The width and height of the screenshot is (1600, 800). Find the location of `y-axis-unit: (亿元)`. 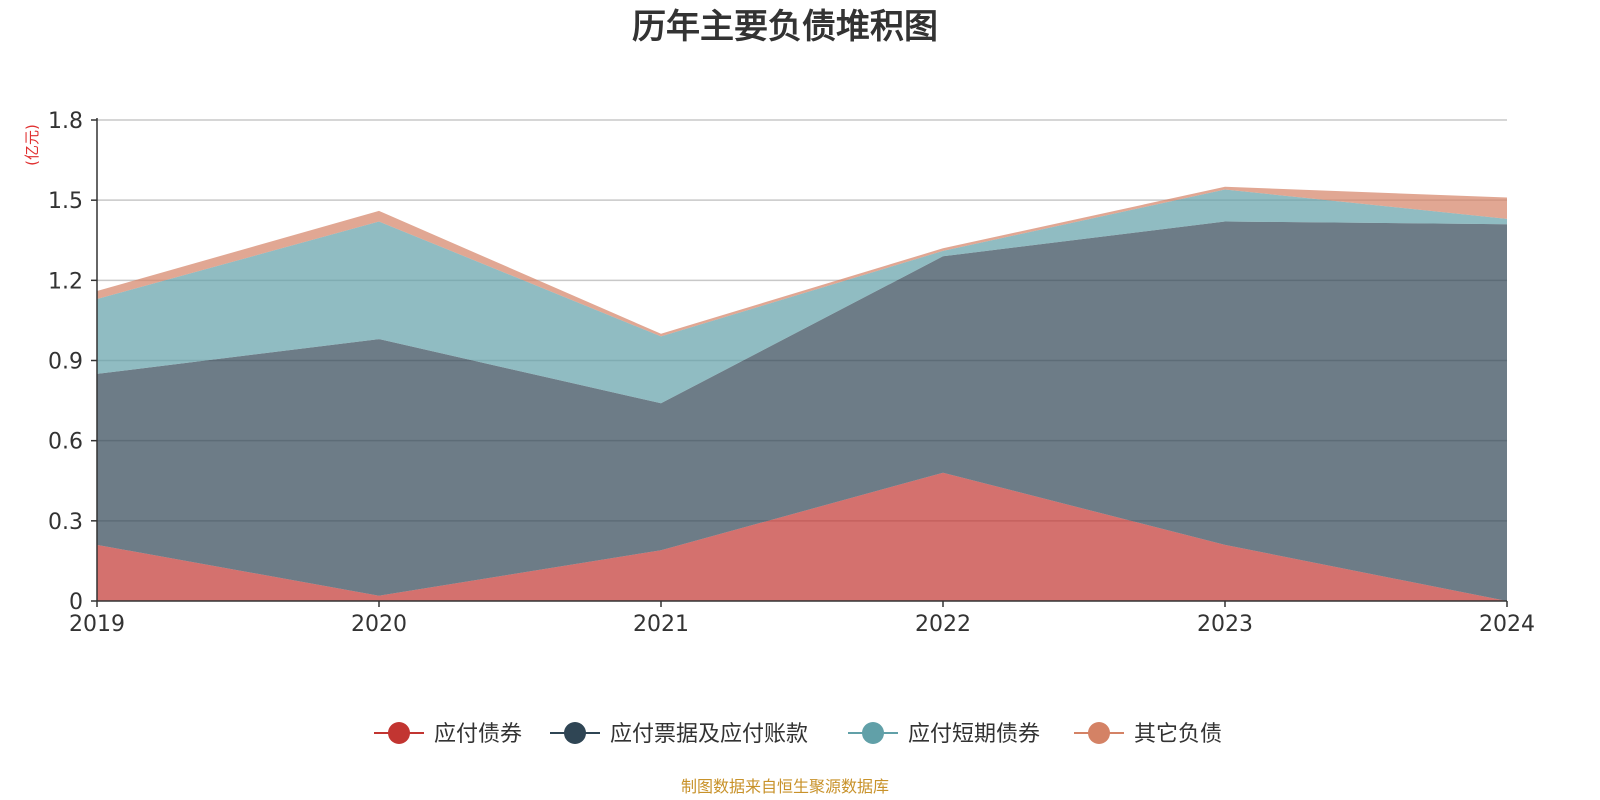

y-axis-unit: (亿元) is located at coordinates (32, 145).